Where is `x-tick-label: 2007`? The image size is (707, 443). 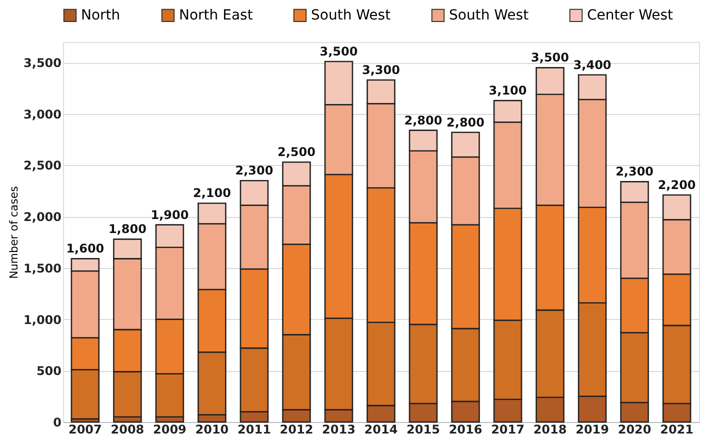
x-tick-label: 2007 is located at coordinates (85, 429).